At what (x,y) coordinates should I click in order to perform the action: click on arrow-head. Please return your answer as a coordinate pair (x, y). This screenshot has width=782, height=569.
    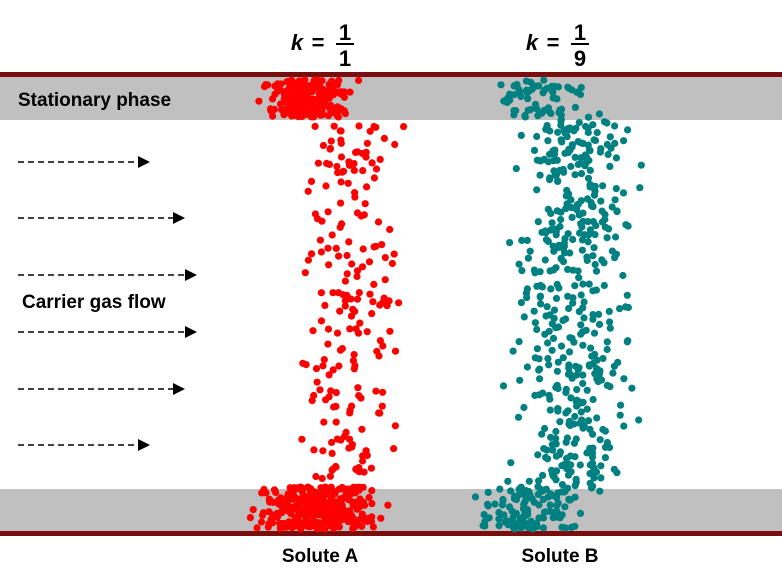
    Looking at the image, I should click on (191, 332).